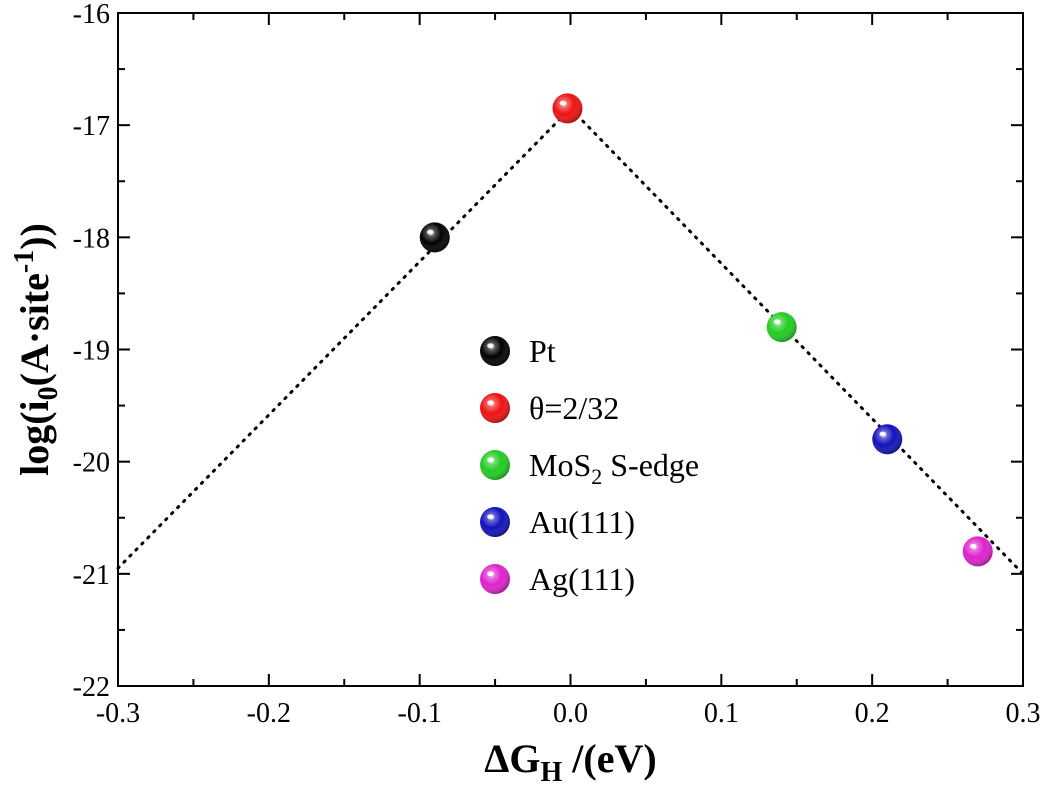 The image size is (1045, 786). What do you see at coordinates (542, 351) in the screenshot?
I see `legend-label: Pt` at bounding box center [542, 351].